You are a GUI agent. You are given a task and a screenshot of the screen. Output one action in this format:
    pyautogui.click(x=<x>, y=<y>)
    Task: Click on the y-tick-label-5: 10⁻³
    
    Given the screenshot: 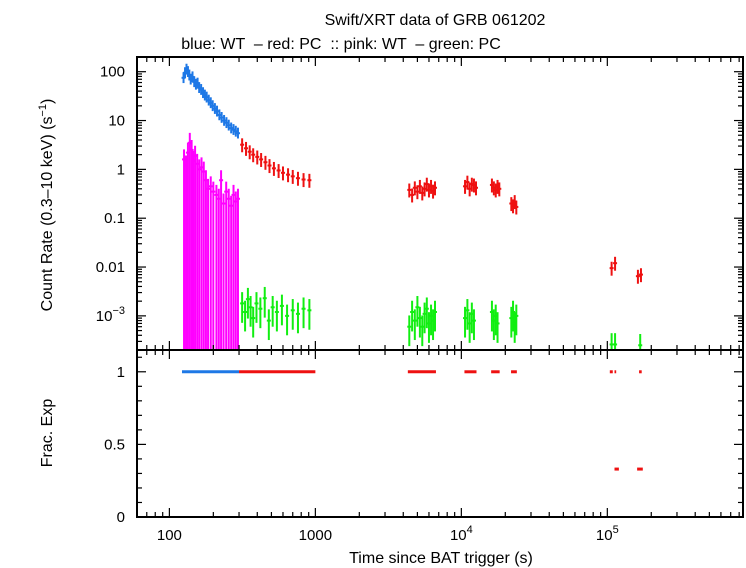 What is the action you would take?
    pyautogui.click(x=110, y=315)
    